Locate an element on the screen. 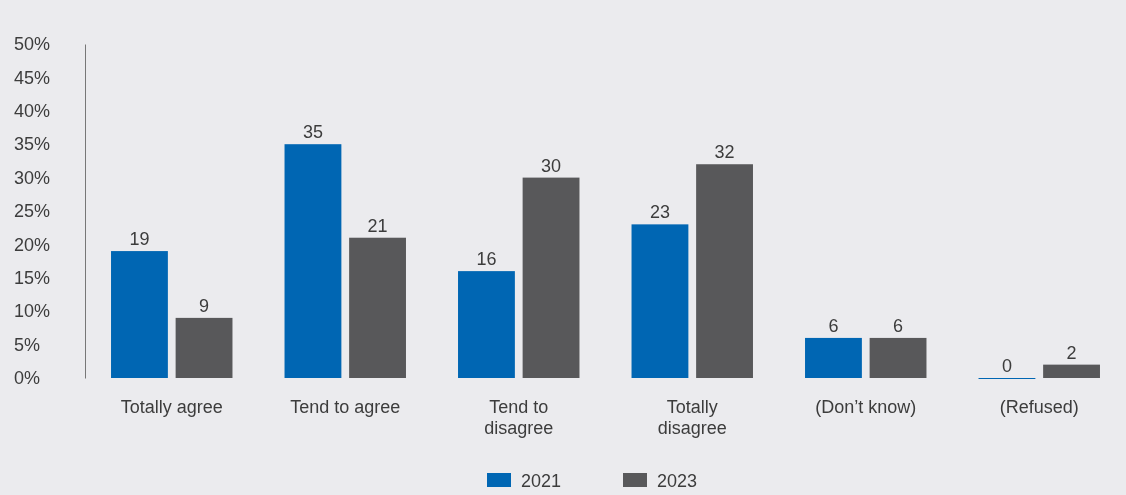  x-tick-label: (Refused) is located at coordinates (1039, 406).